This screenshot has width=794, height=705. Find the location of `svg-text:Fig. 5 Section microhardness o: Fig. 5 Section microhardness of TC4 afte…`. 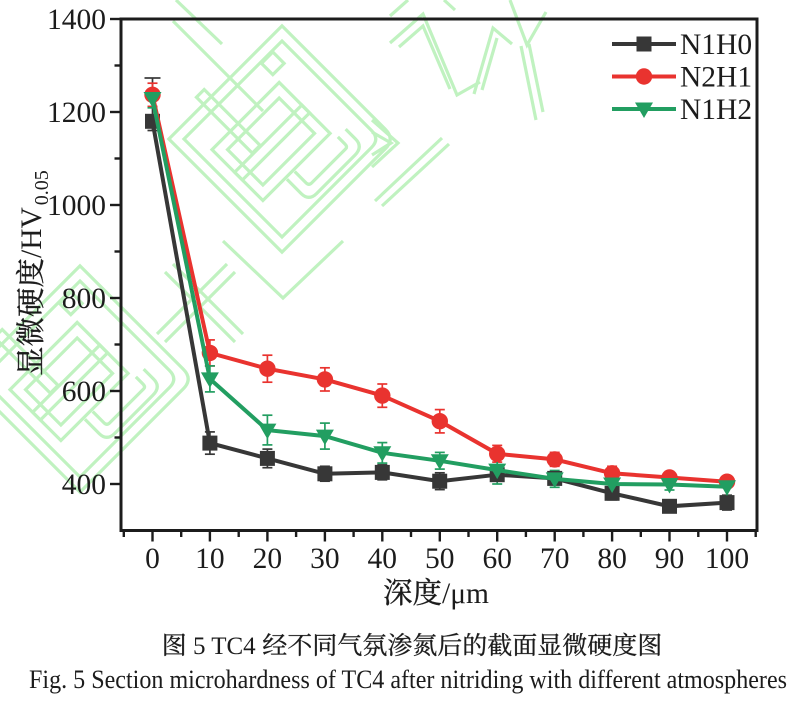

svg-text:Fig. 5 Section microhardness o: Fig. 5 Section microhardness of TC4 afte… is located at coordinates (408, 679).